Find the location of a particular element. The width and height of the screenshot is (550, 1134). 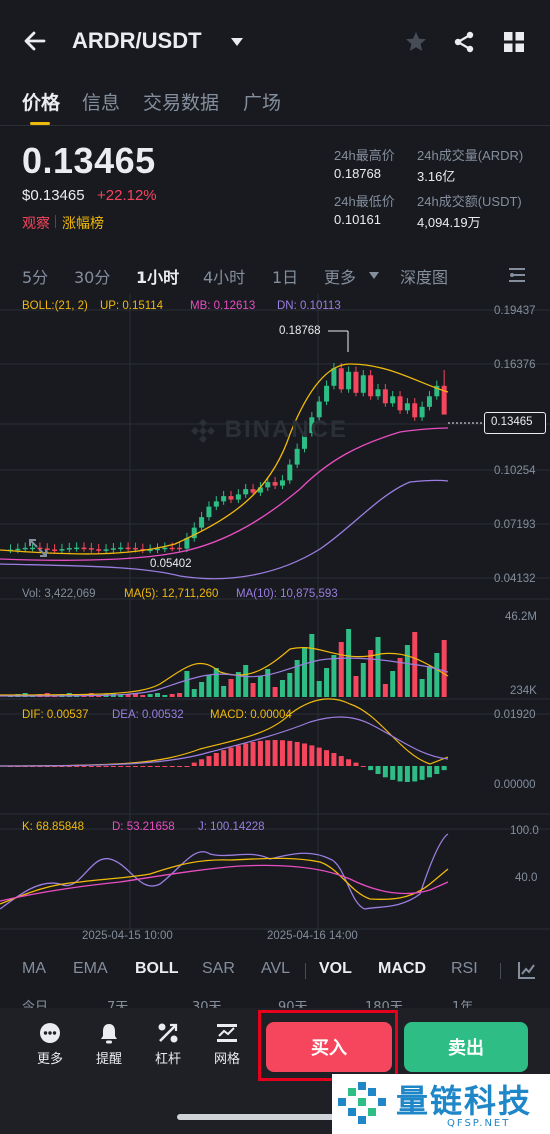

interval-1h: 1小时 is located at coordinates (158, 277).